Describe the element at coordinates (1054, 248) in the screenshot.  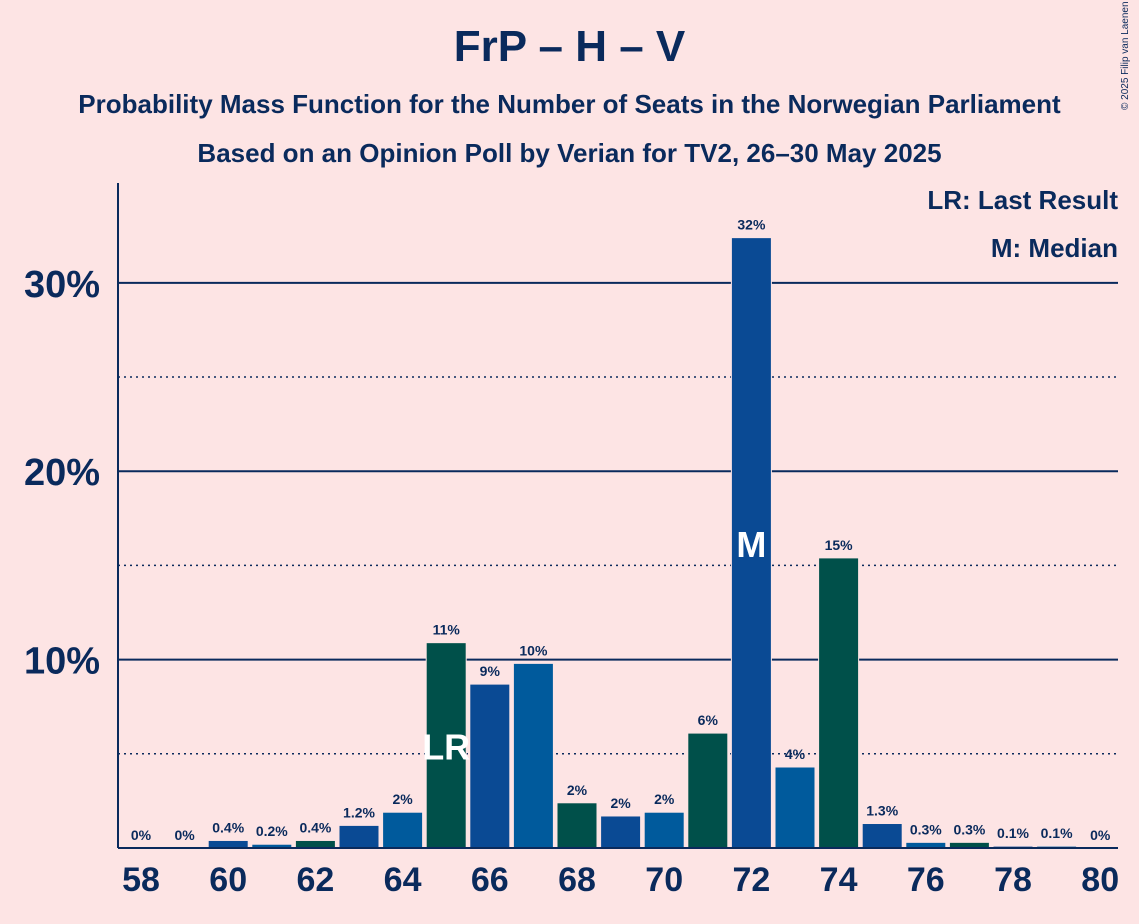
I see `legend-median: M: Median` at that location.